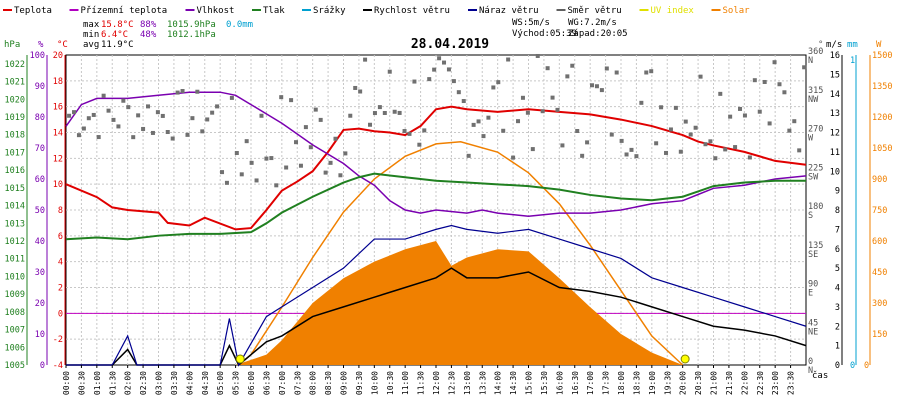 This screenshot has height=400, width=900. Describe the element at coordinates (744, 383) in the screenshot. I see `x-tick-44: 22:00` at that location.